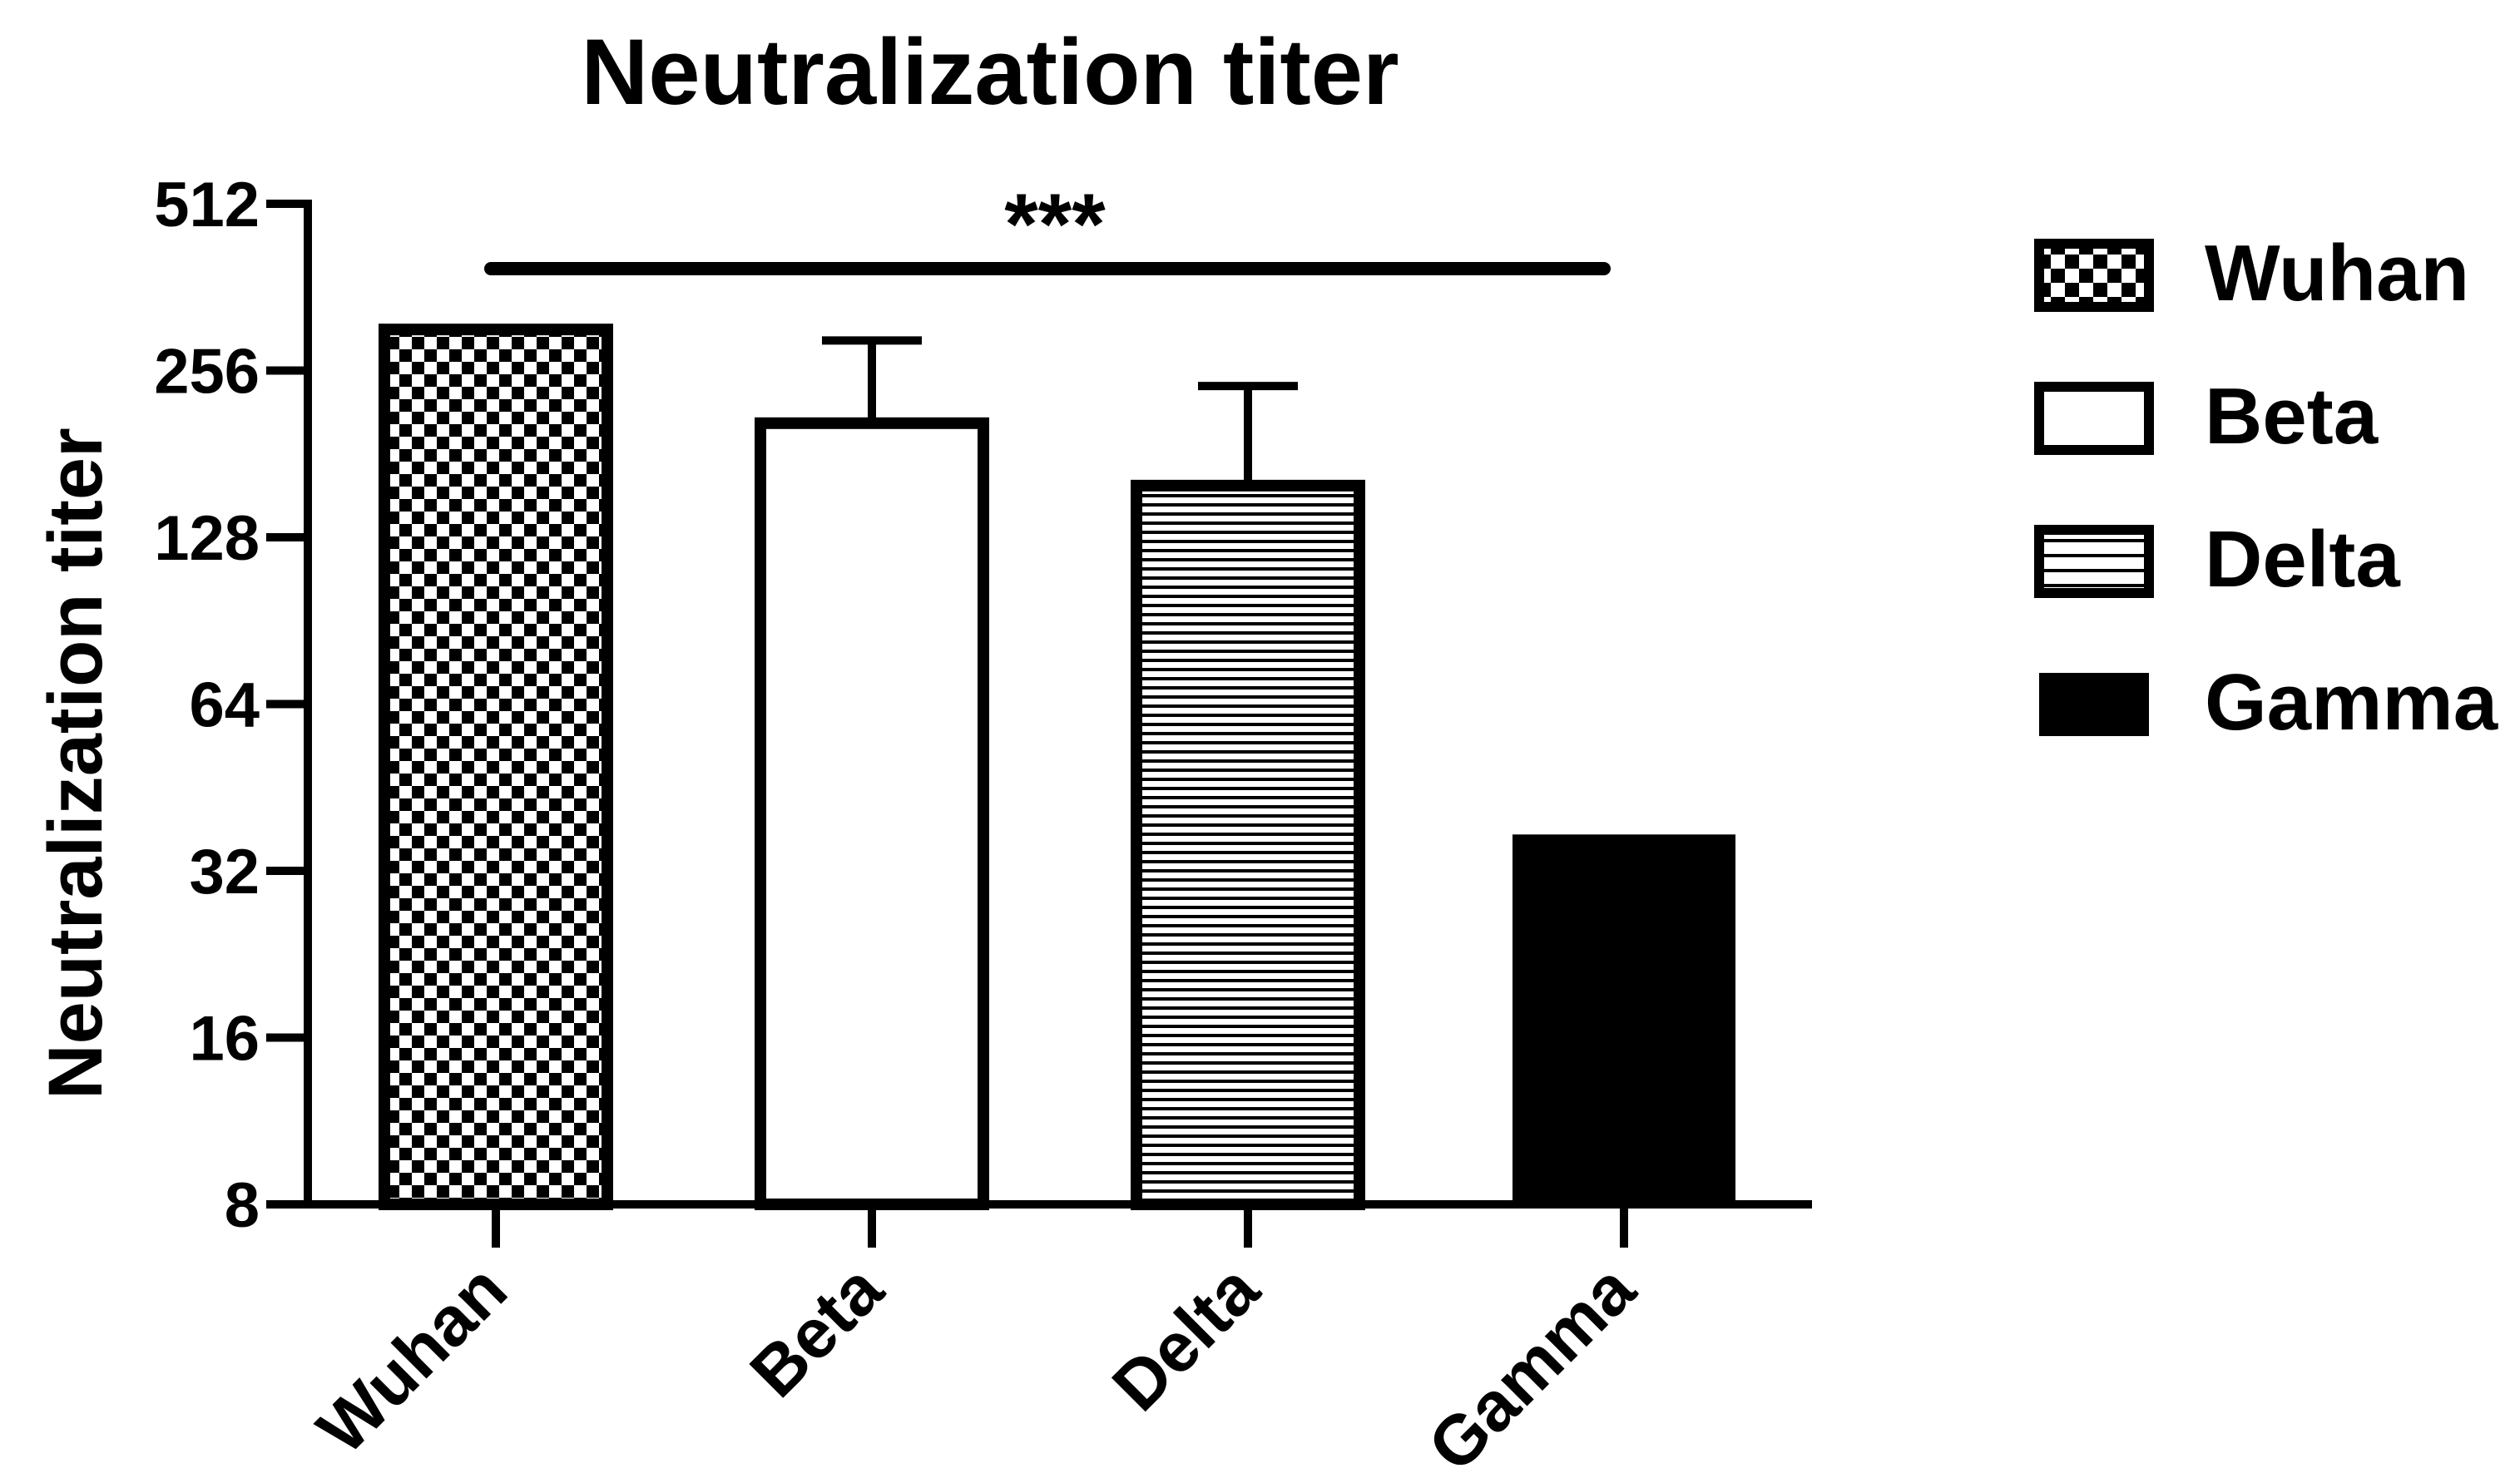  Describe the element at coordinates (224, 872) in the screenshot. I see `y-tick-label: 32` at that location.